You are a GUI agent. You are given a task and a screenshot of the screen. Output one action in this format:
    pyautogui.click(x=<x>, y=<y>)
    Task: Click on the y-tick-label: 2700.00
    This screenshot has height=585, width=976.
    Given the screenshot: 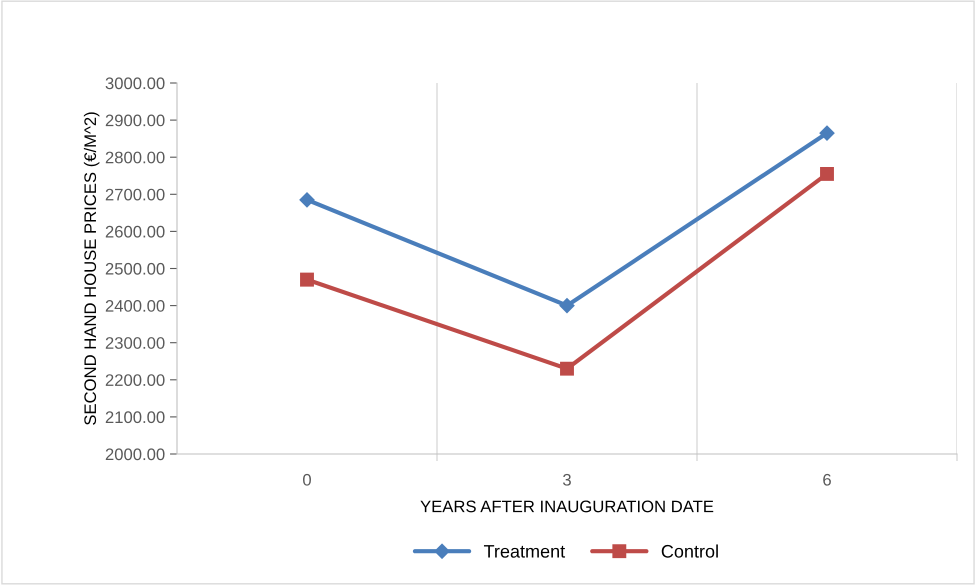 What is the action you would take?
    pyautogui.click(x=135, y=194)
    